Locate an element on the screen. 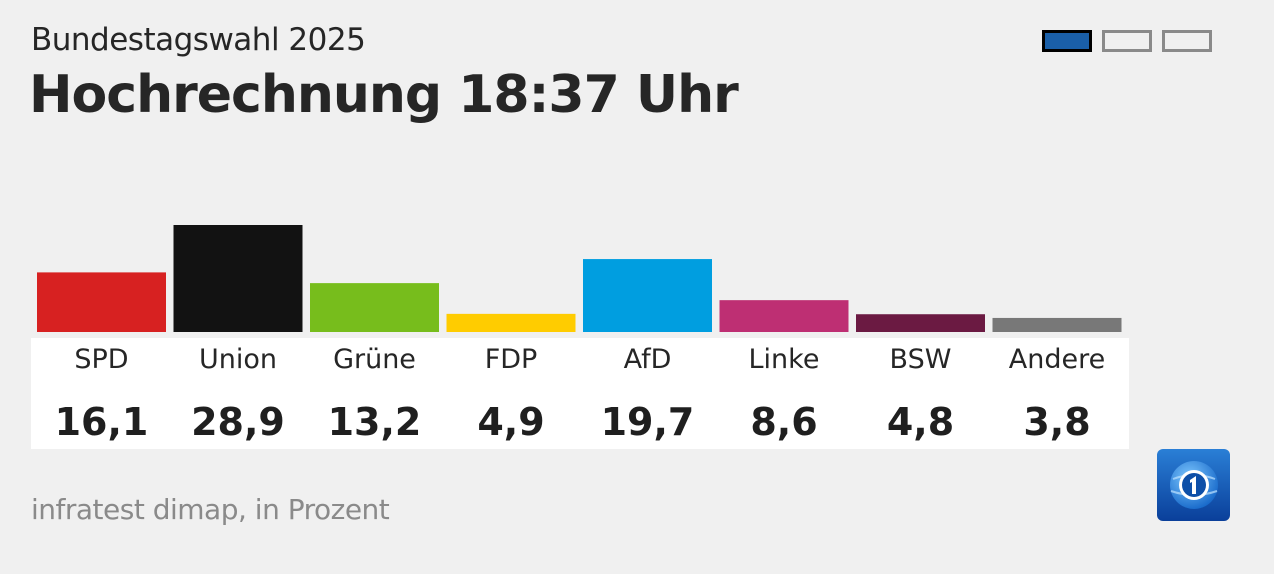 Image resolution: width=1274 pixels, height=574 pixels. page-indicator is located at coordinates (1127, 41).